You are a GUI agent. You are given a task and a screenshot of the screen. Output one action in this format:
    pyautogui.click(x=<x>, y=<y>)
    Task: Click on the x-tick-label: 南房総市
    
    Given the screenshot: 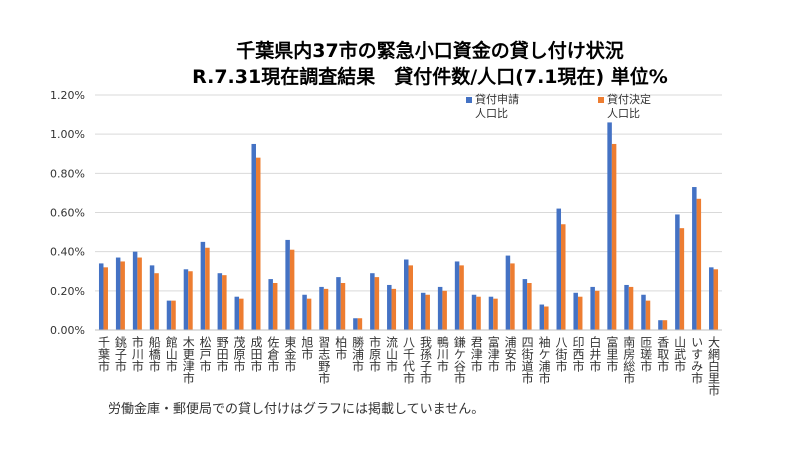 What is the action you would take?
    pyautogui.click(x=628, y=360)
    